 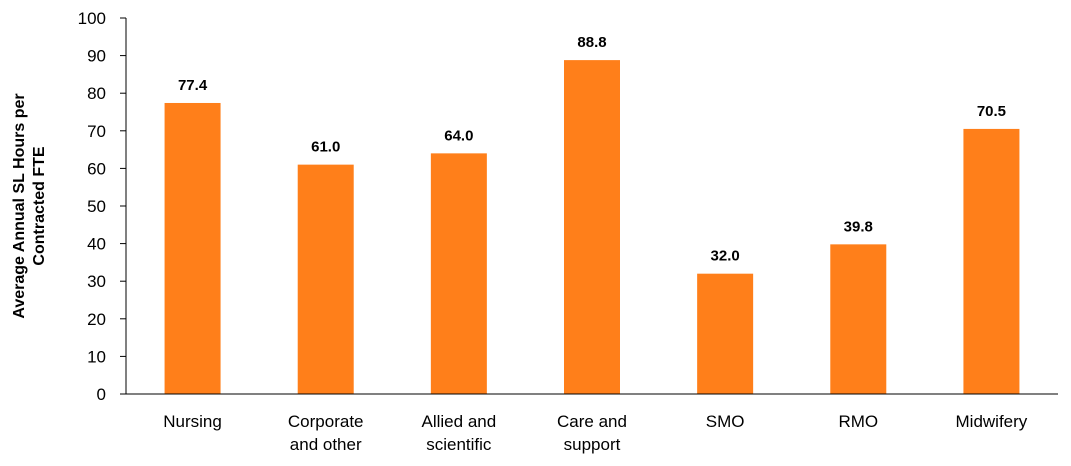 What do you see at coordinates (96, 93) in the screenshot?
I see `y-tick-label: 80` at bounding box center [96, 93].